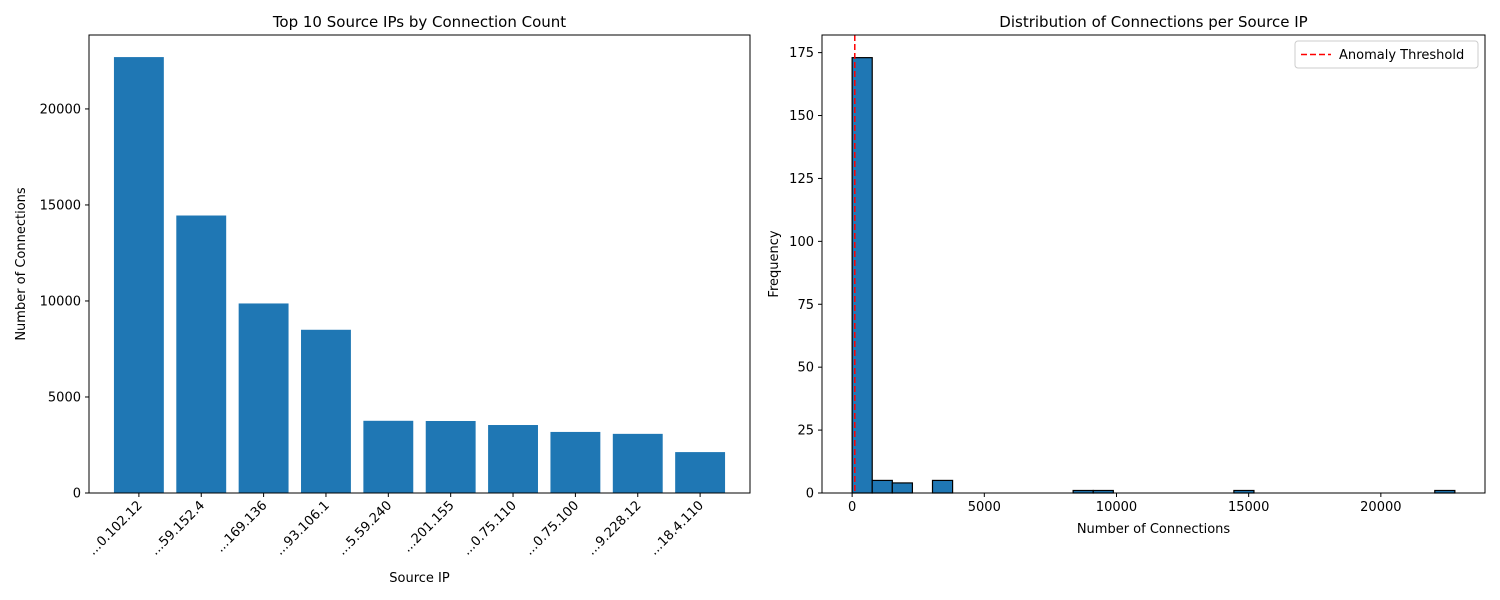  I want to click on y-tick-label: 10000, so click(60, 301).